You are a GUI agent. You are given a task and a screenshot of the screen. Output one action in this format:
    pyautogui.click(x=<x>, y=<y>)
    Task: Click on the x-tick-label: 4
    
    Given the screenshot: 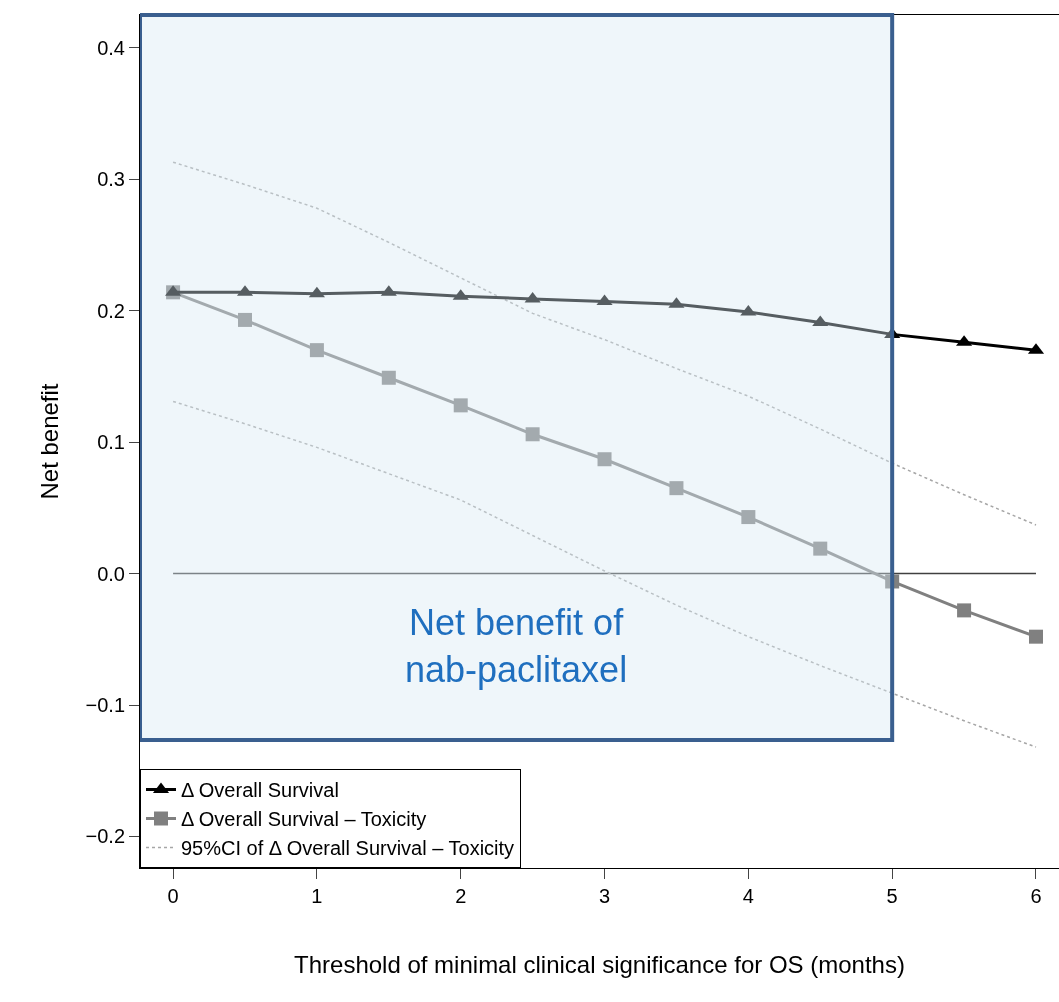 What is the action you would take?
    pyautogui.click(x=748, y=896)
    